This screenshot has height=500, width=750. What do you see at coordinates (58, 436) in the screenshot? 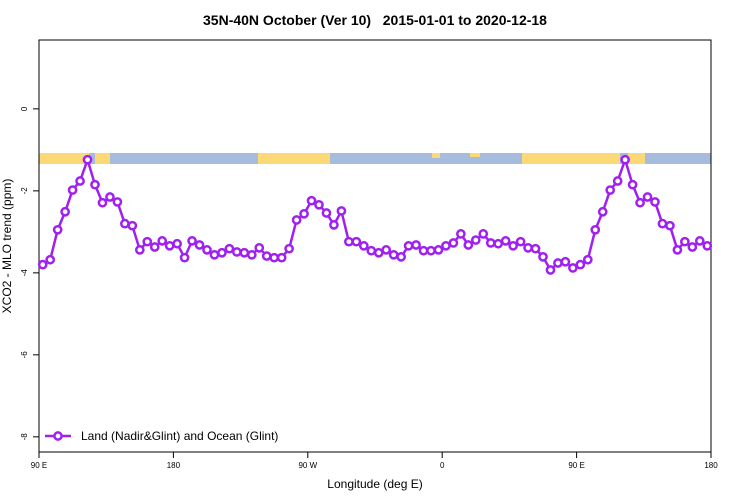
I see `legend-marker` at bounding box center [58, 436].